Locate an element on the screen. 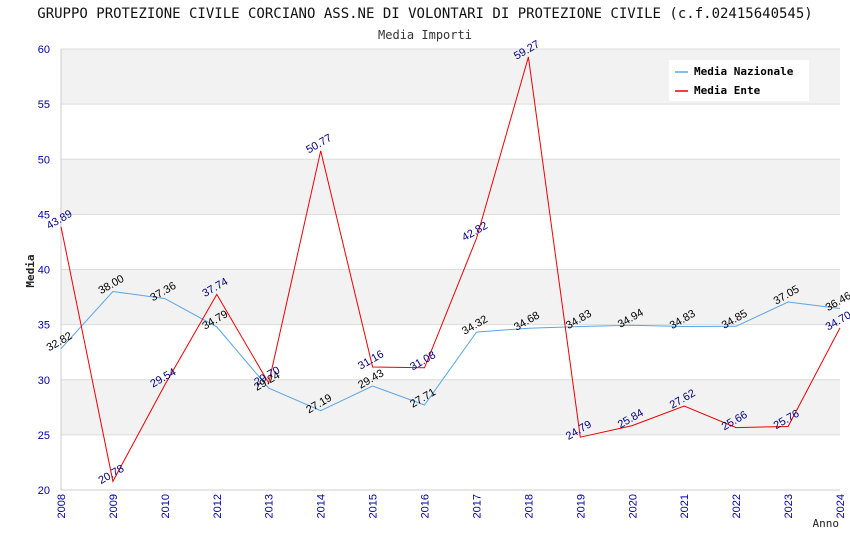 The image size is (850, 550). x-tick-label: 2019 is located at coordinates (581, 506).